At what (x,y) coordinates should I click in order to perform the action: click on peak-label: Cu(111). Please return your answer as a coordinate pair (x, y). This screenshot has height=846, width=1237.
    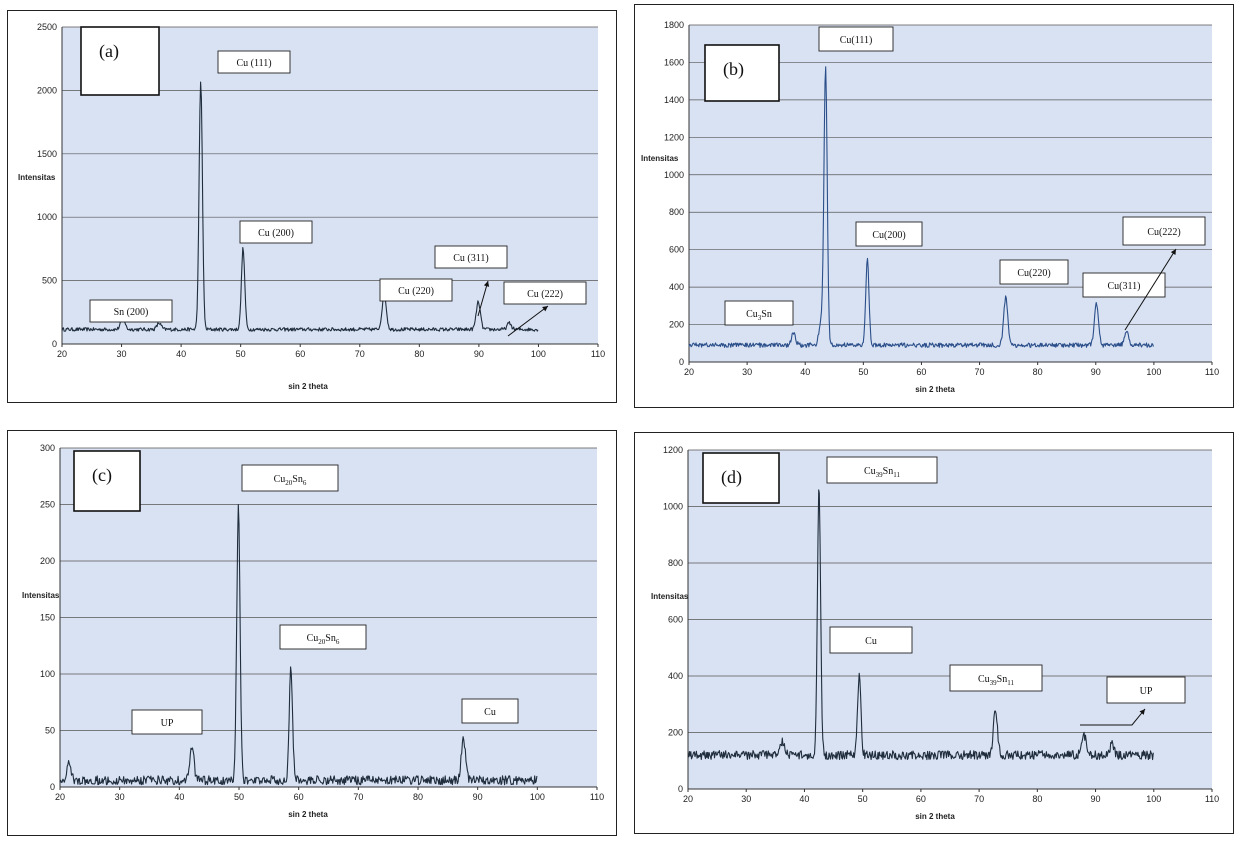
    Looking at the image, I should click on (856, 39).